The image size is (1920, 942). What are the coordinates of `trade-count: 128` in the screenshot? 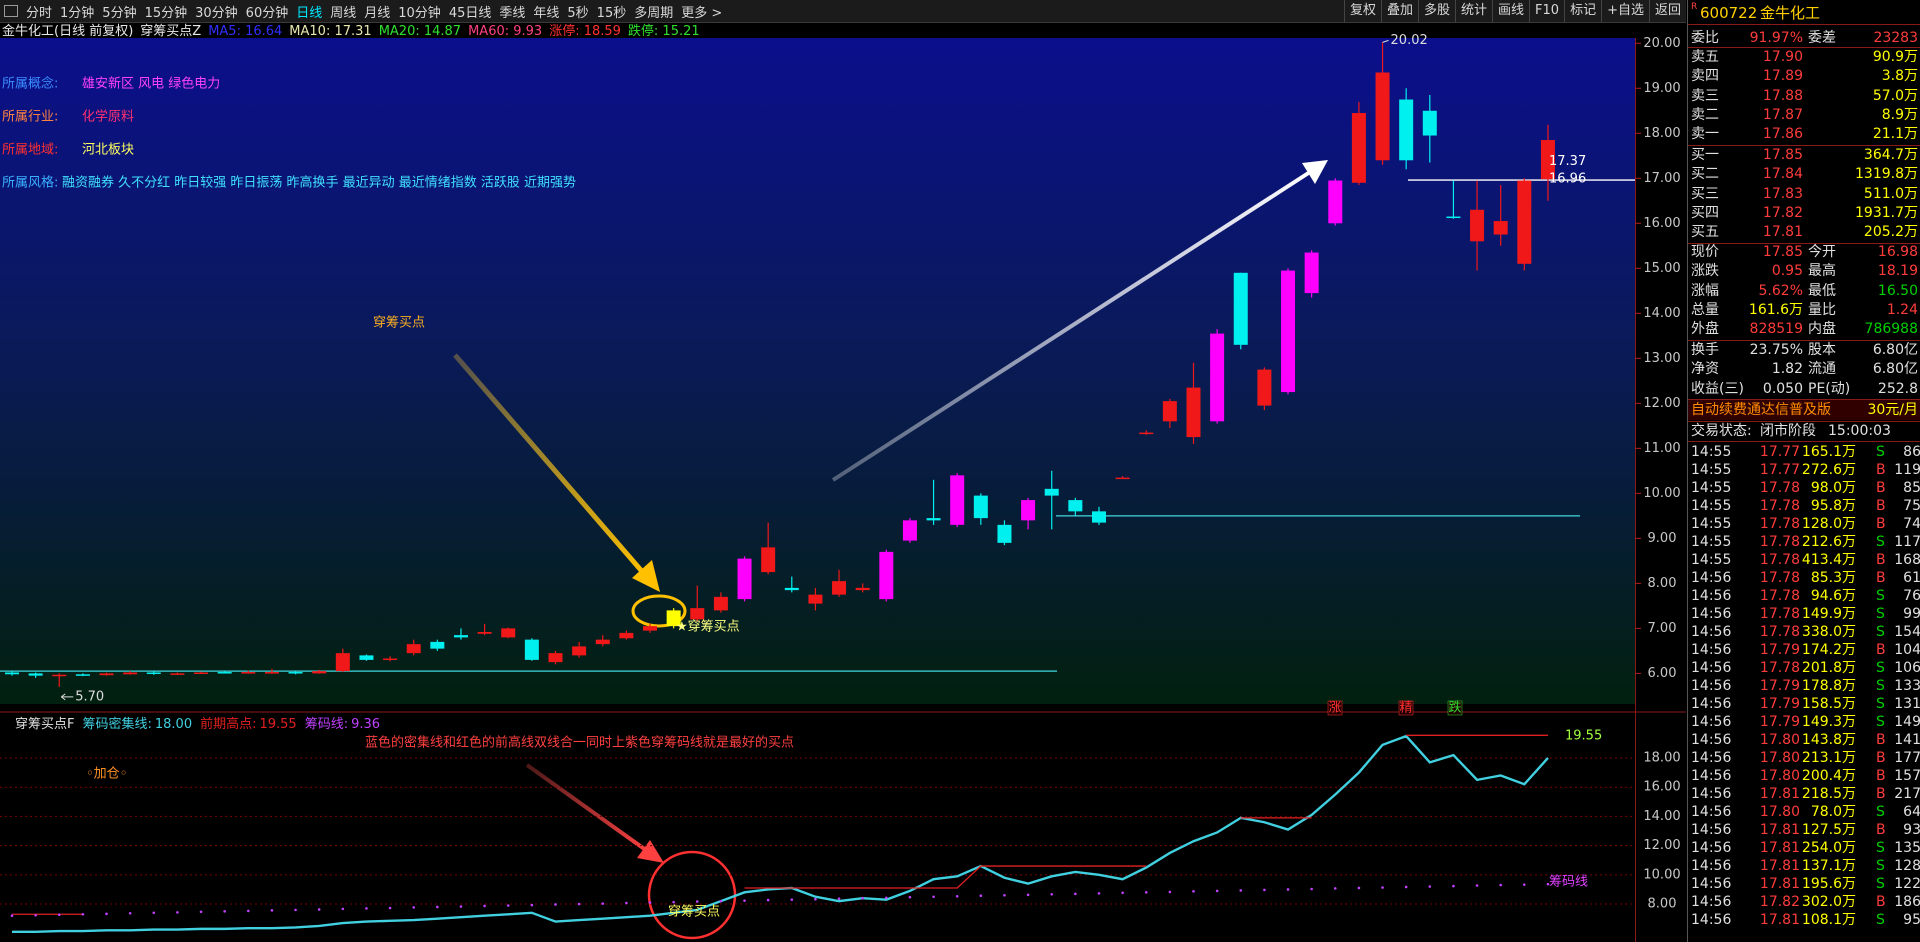 It's located at (1907, 866).